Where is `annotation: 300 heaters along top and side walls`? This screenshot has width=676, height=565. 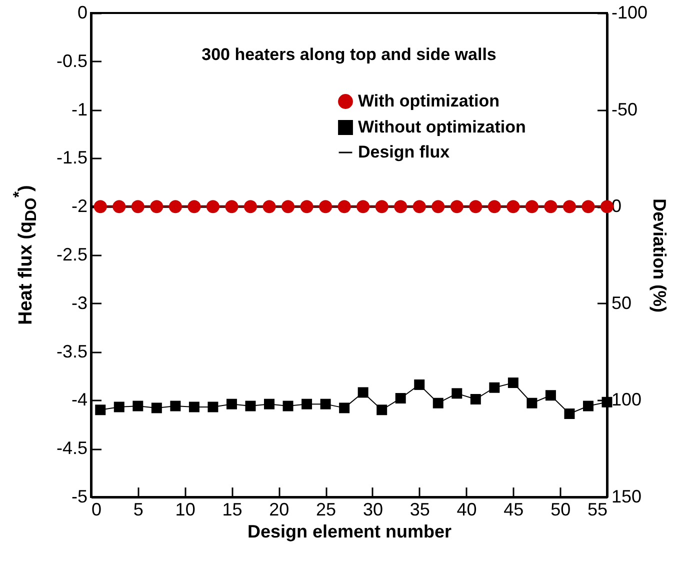 annotation: 300 heaters along top and side walls is located at coordinates (349, 54).